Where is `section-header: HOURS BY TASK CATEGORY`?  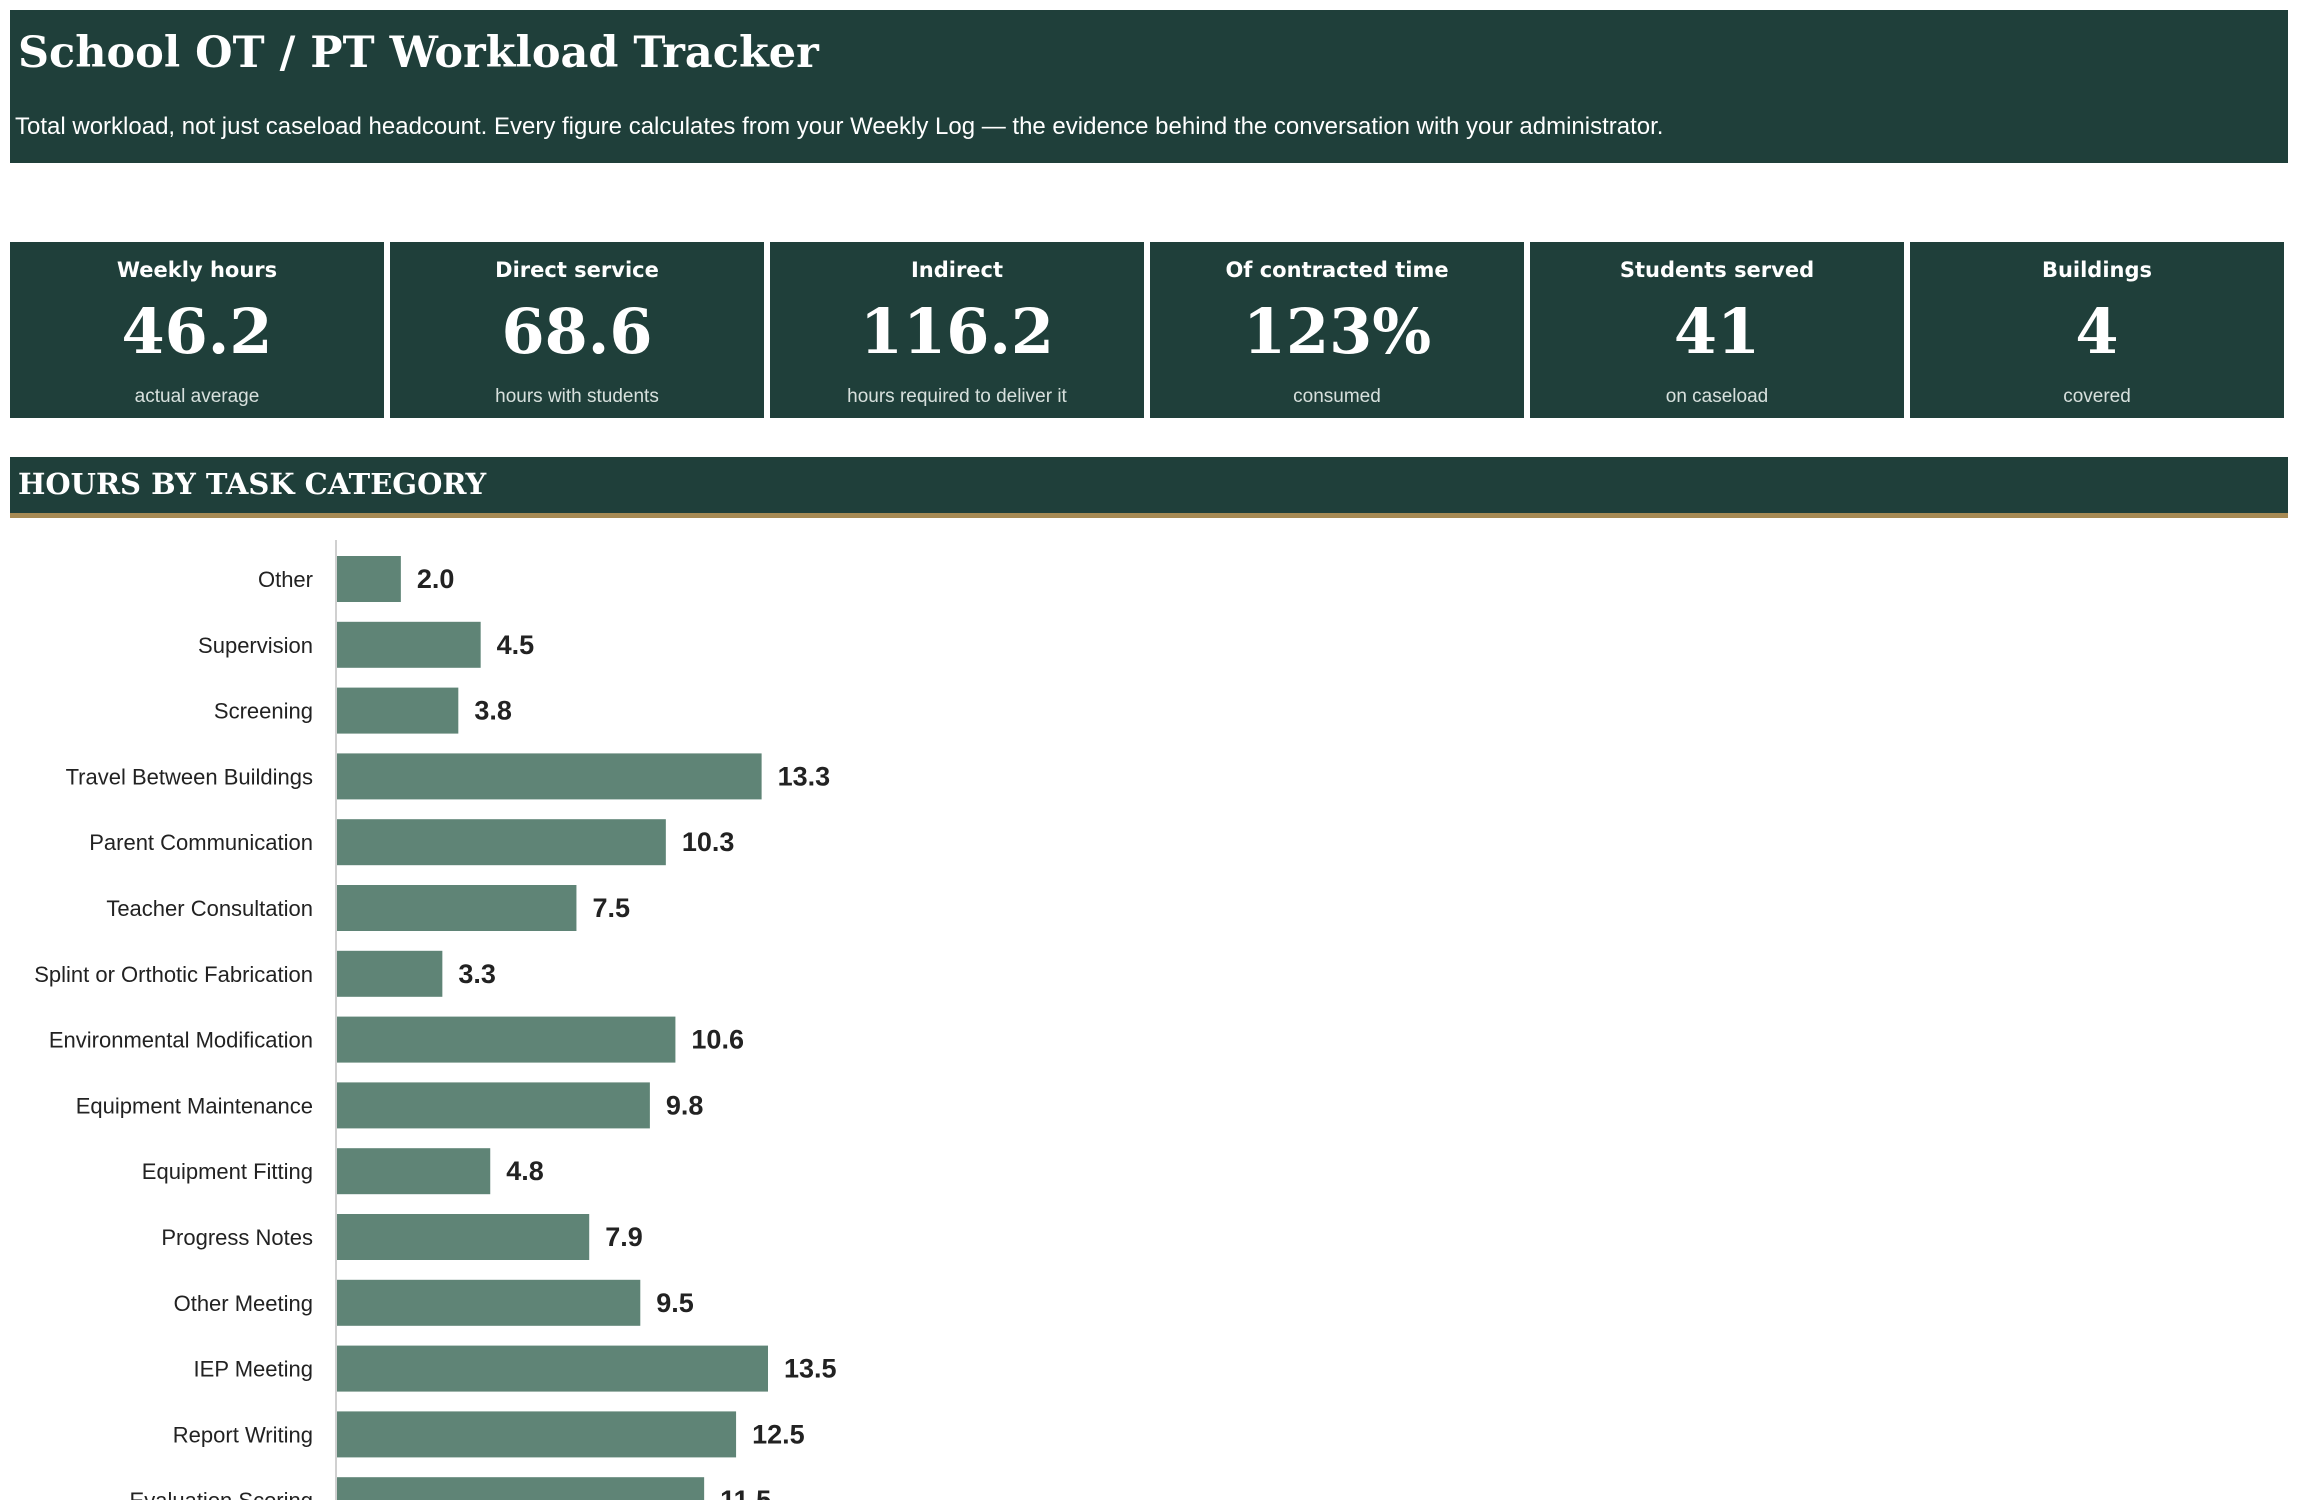 section-header: HOURS BY TASK CATEGORY is located at coordinates (1149, 487).